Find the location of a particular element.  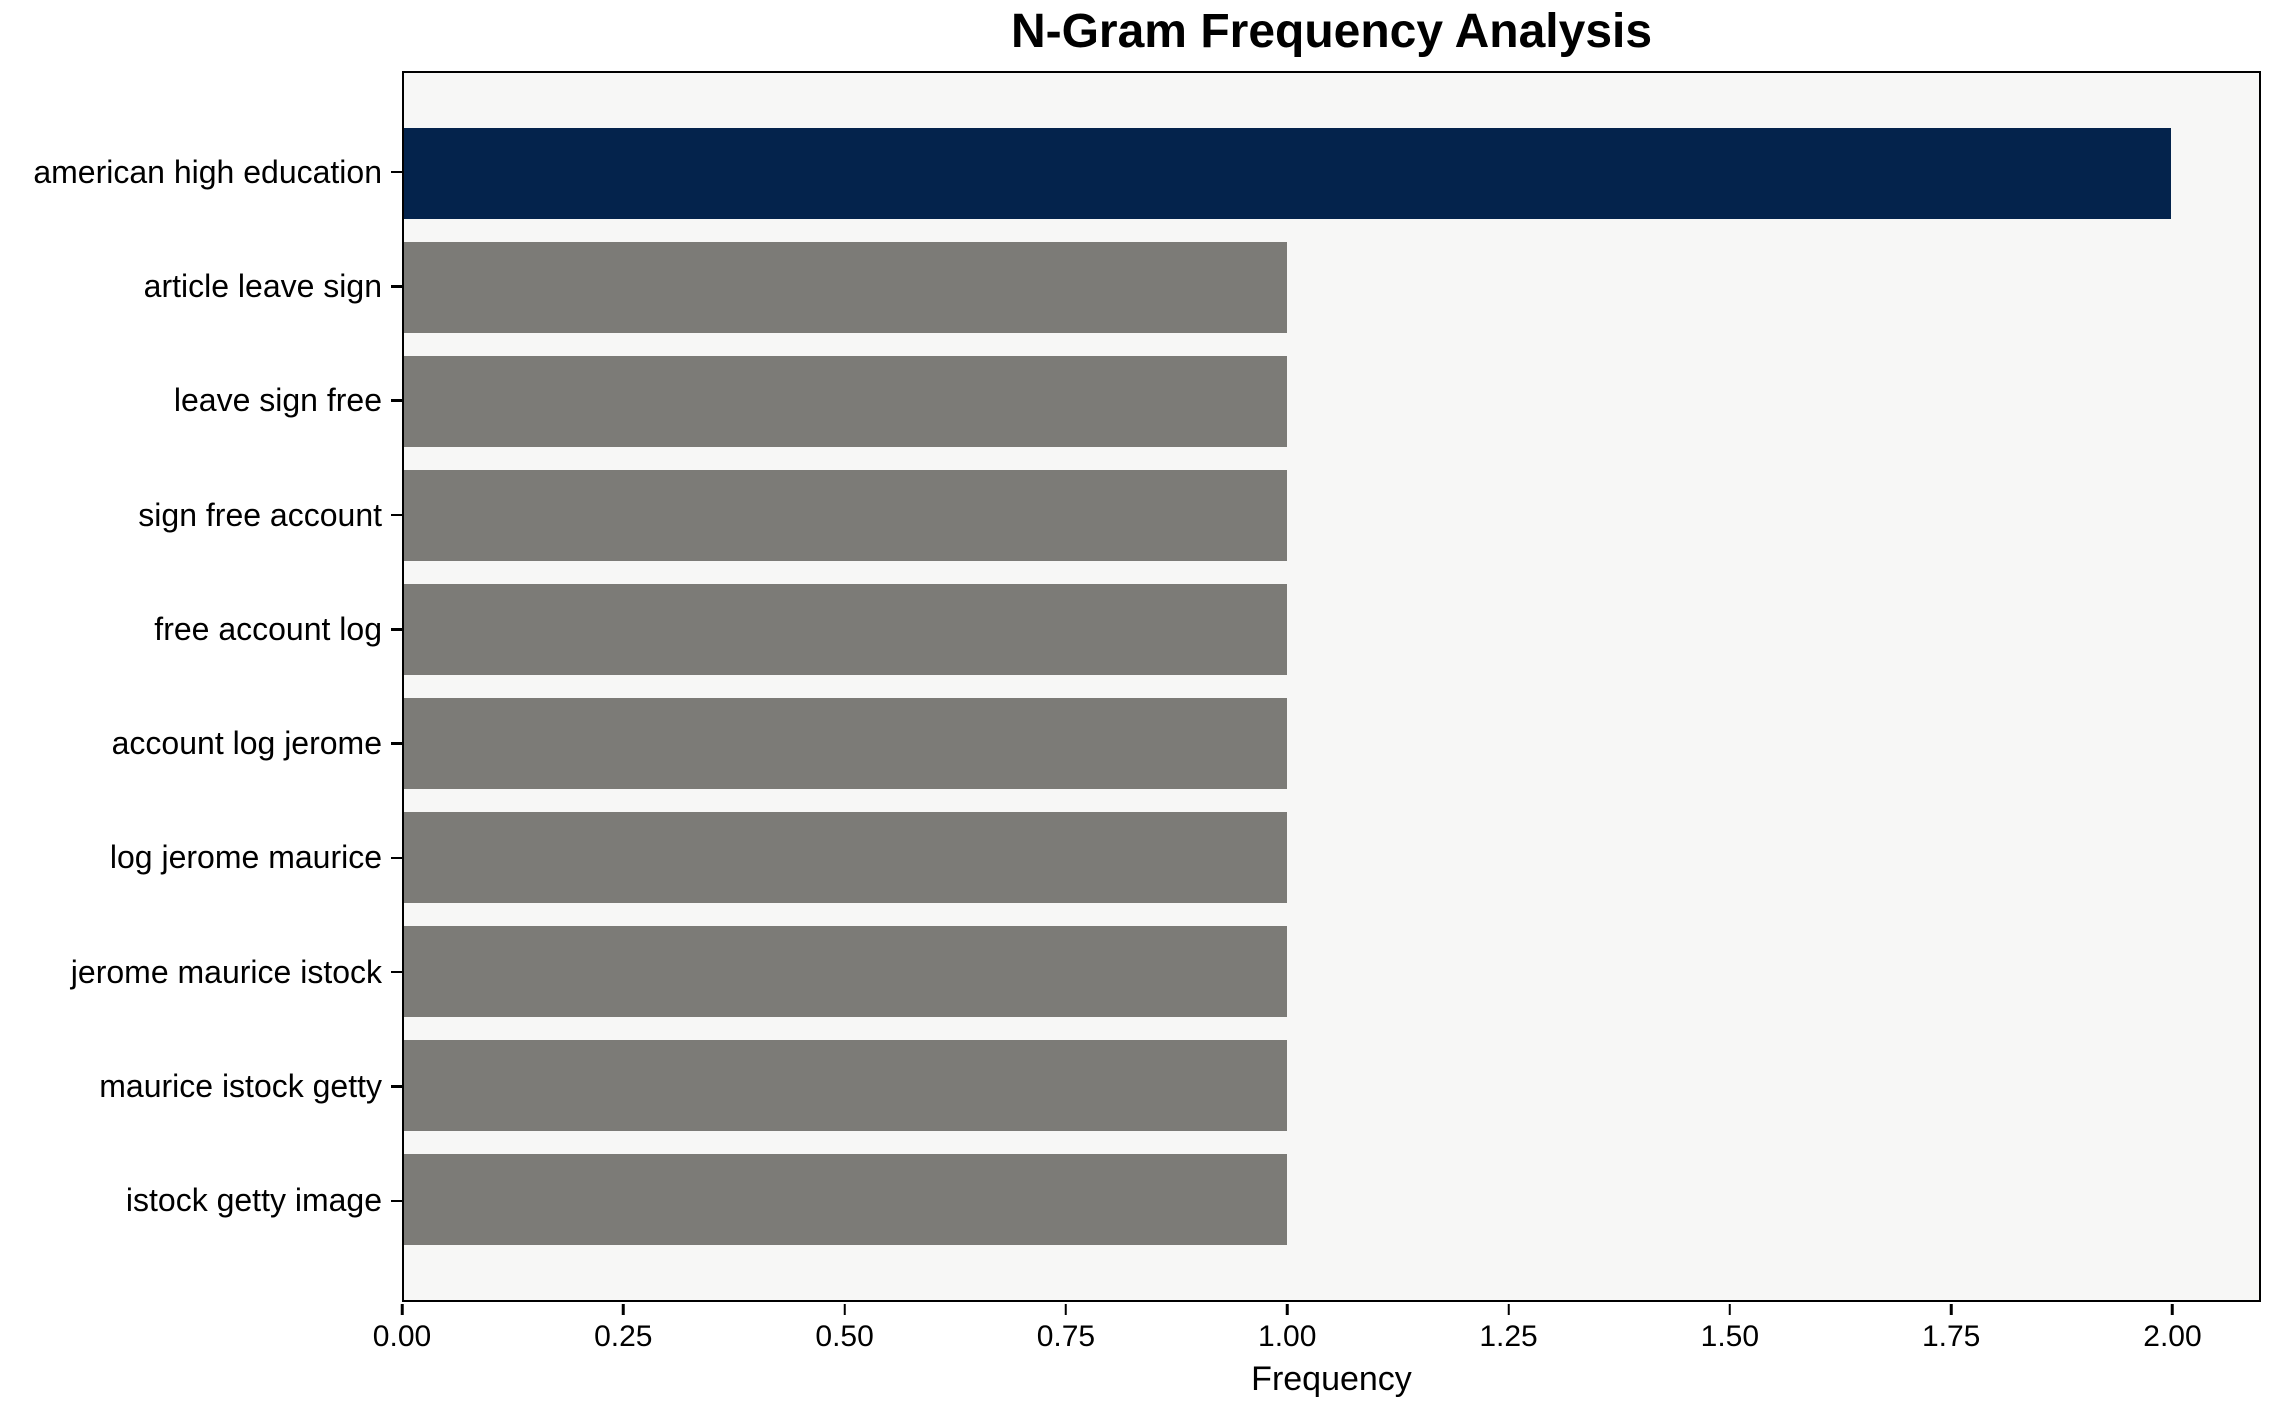

y-tick-label: american high education is located at coordinates (207, 171).